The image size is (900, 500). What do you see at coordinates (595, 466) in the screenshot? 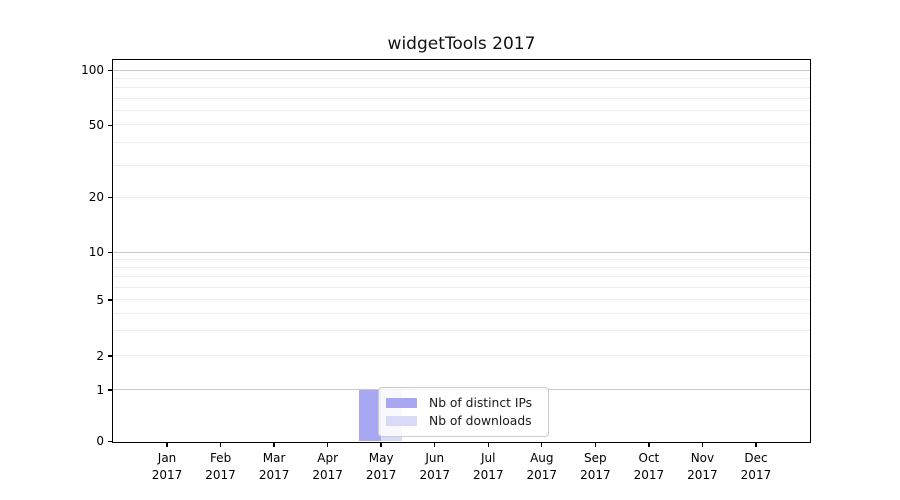
I see `x-tick-label: Sep 2017` at bounding box center [595, 466].